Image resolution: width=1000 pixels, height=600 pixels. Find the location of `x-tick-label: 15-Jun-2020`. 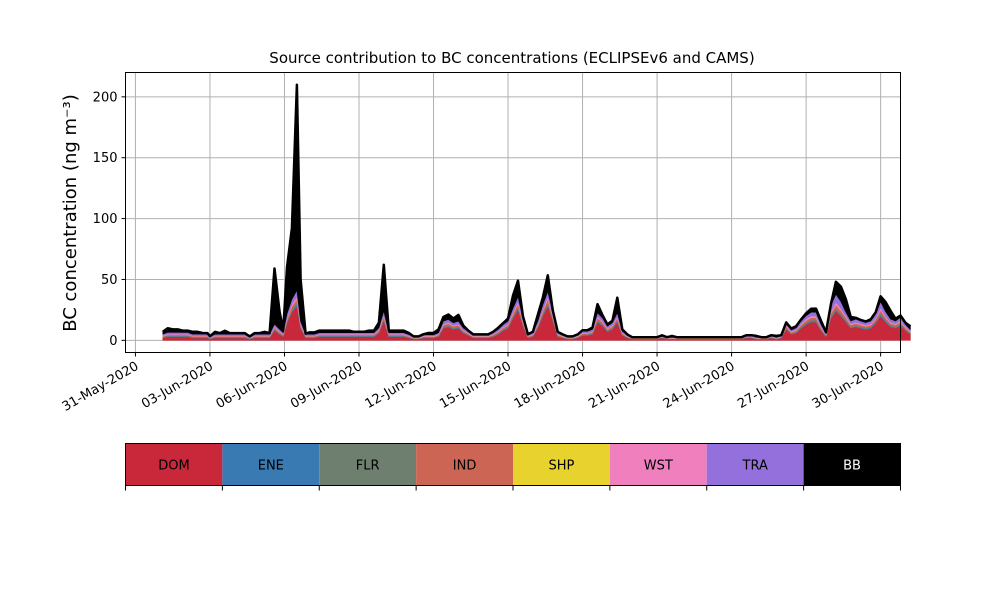

x-tick-label: 15-Jun-2020 is located at coordinates (475, 385).